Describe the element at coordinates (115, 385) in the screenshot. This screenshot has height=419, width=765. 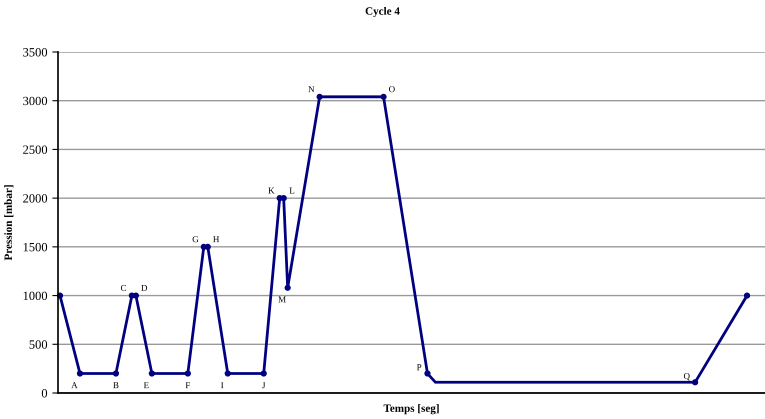
I see `annotation: B` at that location.